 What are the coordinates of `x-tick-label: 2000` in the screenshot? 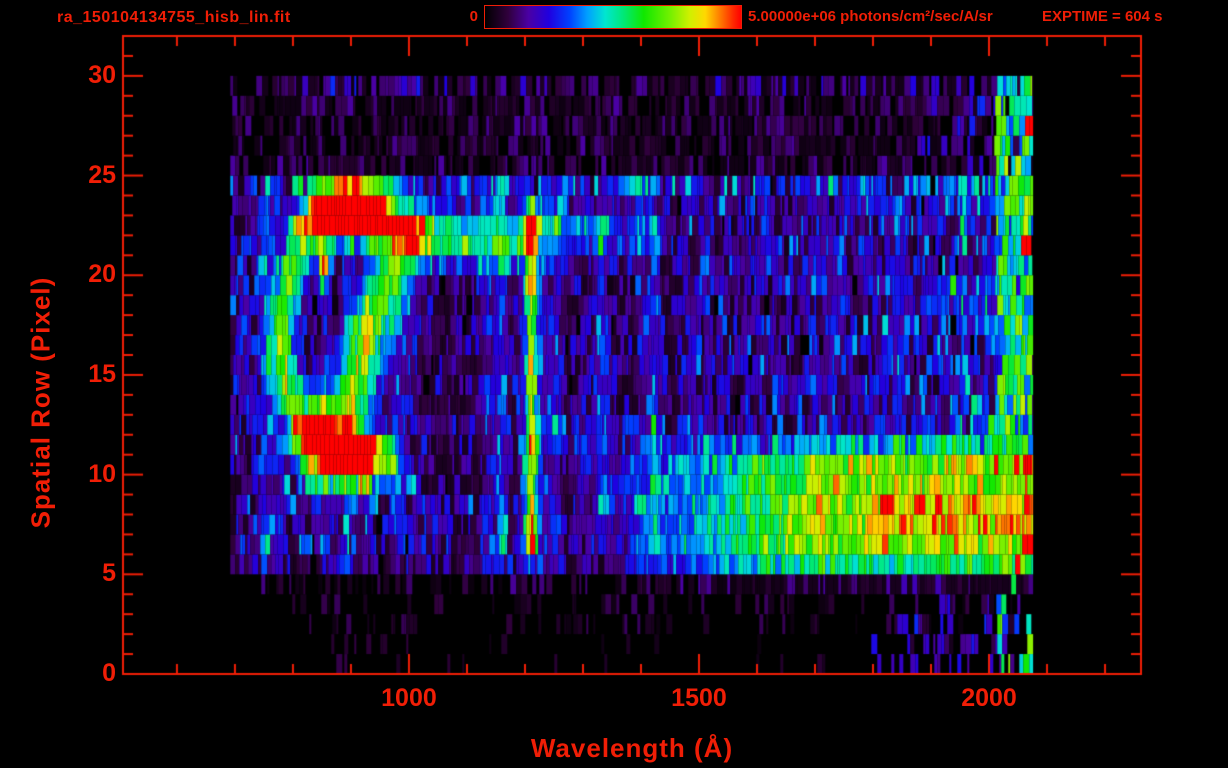 It's located at (989, 698).